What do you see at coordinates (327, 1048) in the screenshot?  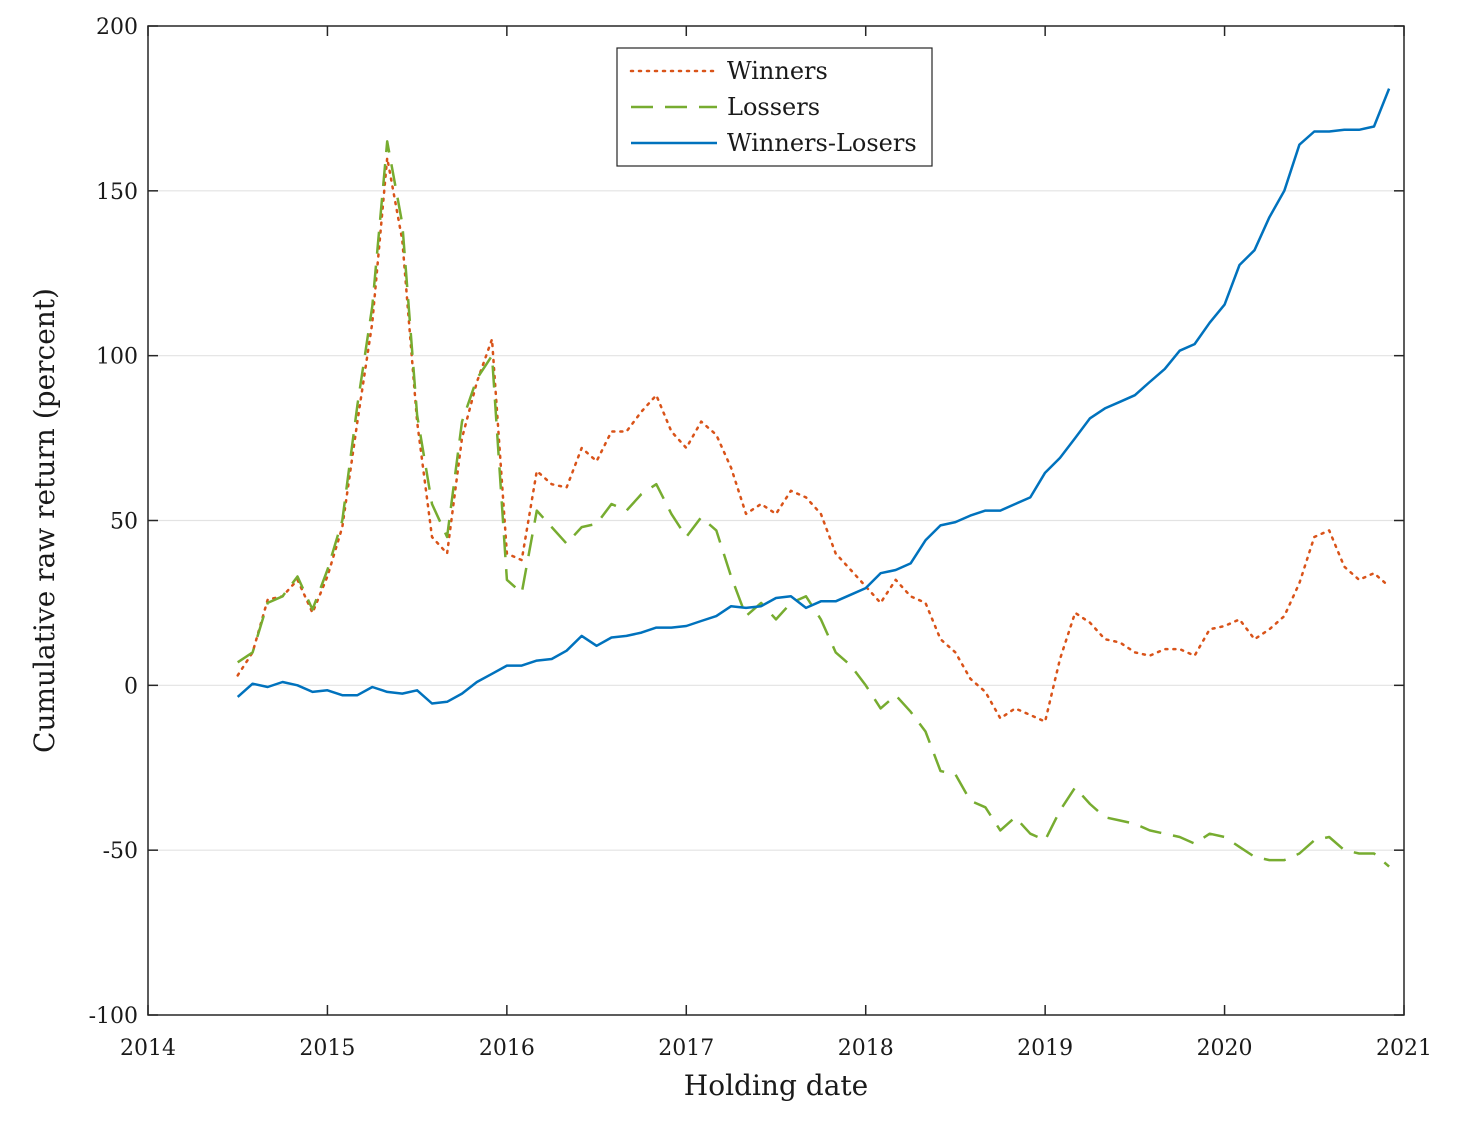 I see `x-tick-label: 2015` at bounding box center [327, 1048].